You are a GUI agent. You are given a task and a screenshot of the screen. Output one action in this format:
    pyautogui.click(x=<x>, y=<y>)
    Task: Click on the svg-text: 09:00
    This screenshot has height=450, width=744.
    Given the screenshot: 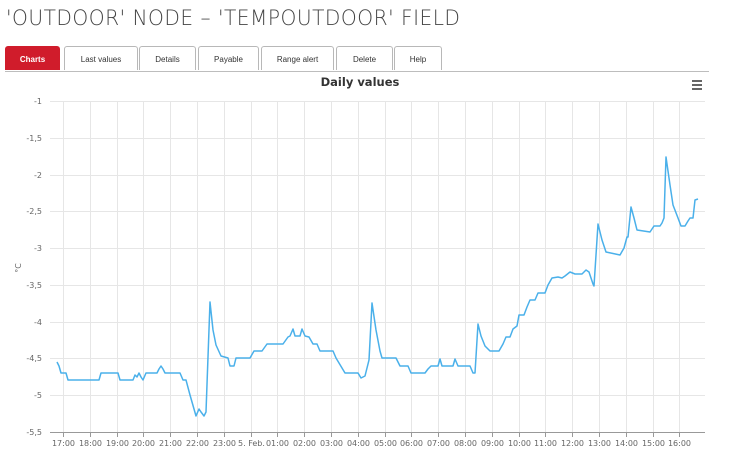 What is the action you would take?
    pyautogui.click(x=492, y=443)
    